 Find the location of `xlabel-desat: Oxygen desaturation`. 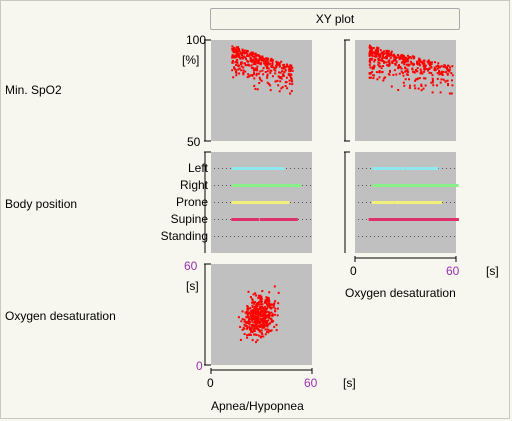

xlabel-desat: Oxygen desaturation is located at coordinates (400, 293).